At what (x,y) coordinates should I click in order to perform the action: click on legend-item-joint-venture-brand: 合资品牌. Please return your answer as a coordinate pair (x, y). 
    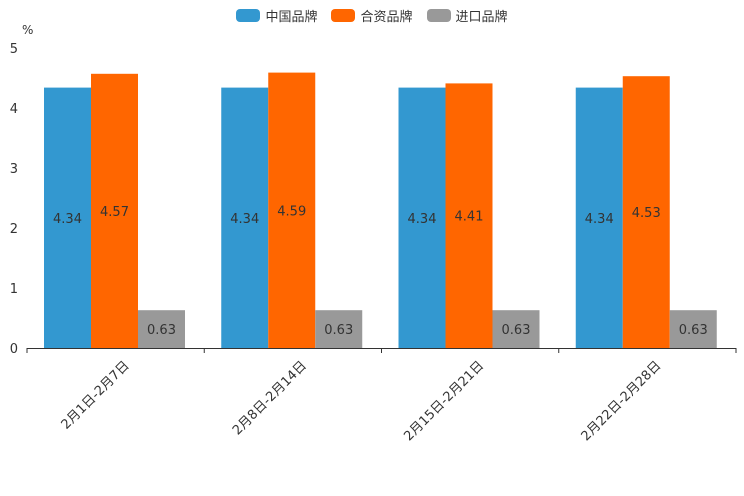
    Looking at the image, I should click on (372, 15).